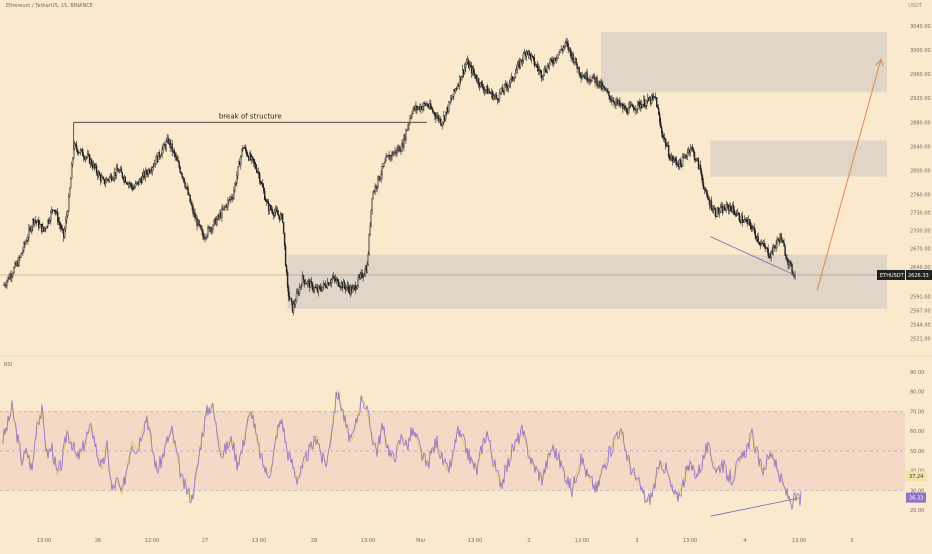 Image resolution: width=932 pixels, height=554 pixels. I want to click on x-tick-label: Mar, so click(421, 541).